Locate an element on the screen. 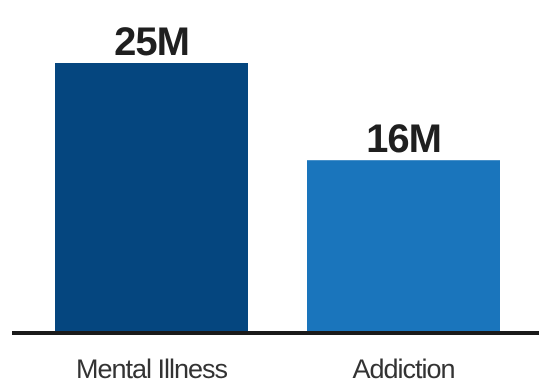  category-label-addiction: Addiction is located at coordinates (403, 369).